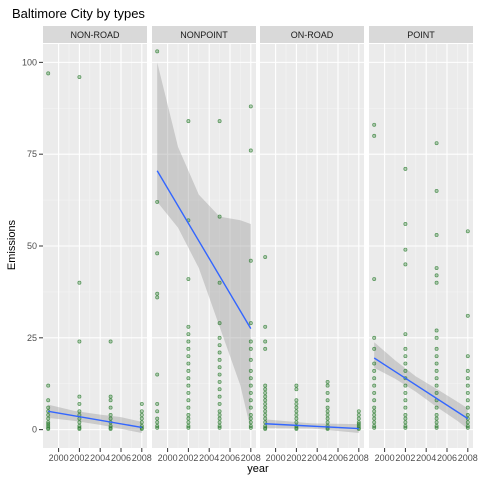 The image size is (480, 480). What do you see at coordinates (95, 419) in the screenshot?
I see `trend-line` at bounding box center [95, 419].